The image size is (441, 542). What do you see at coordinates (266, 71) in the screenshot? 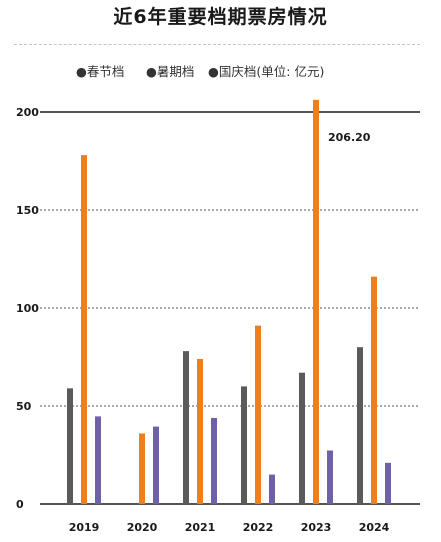
I see `legend-item-3: ●国庆档(单位: 亿元)` at bounding box center [266, 71].